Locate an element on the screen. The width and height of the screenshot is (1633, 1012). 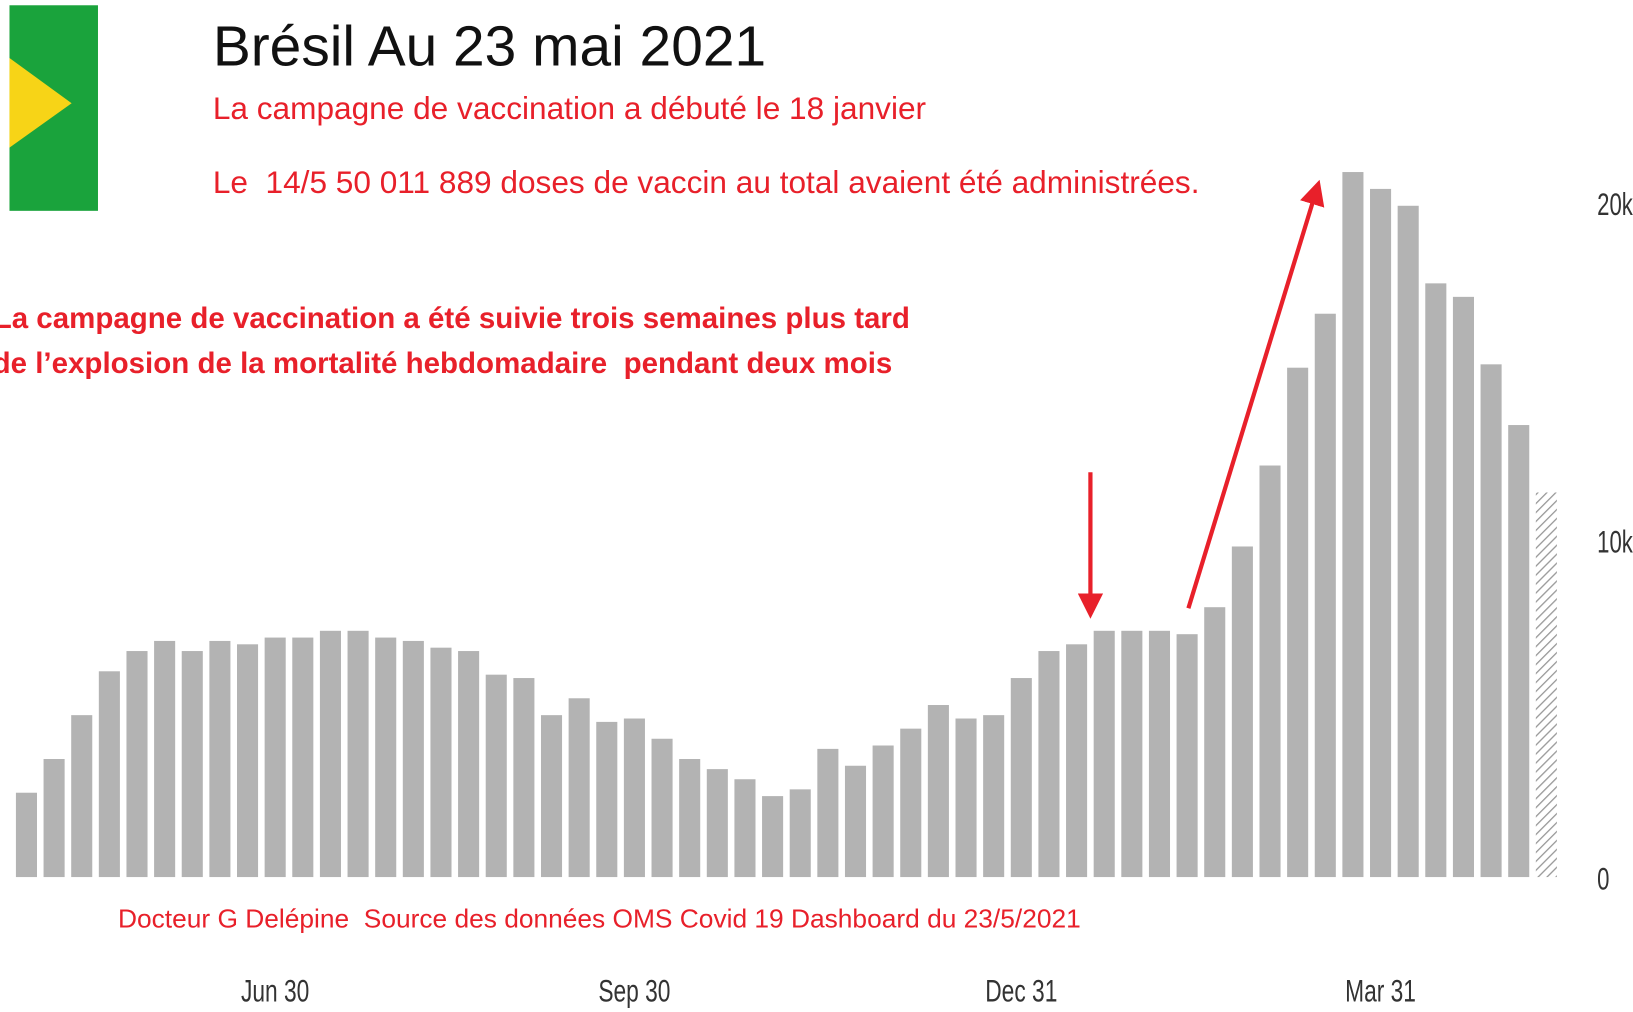
x-tick-label: Jun 30 is located at coordinates (275, 991).